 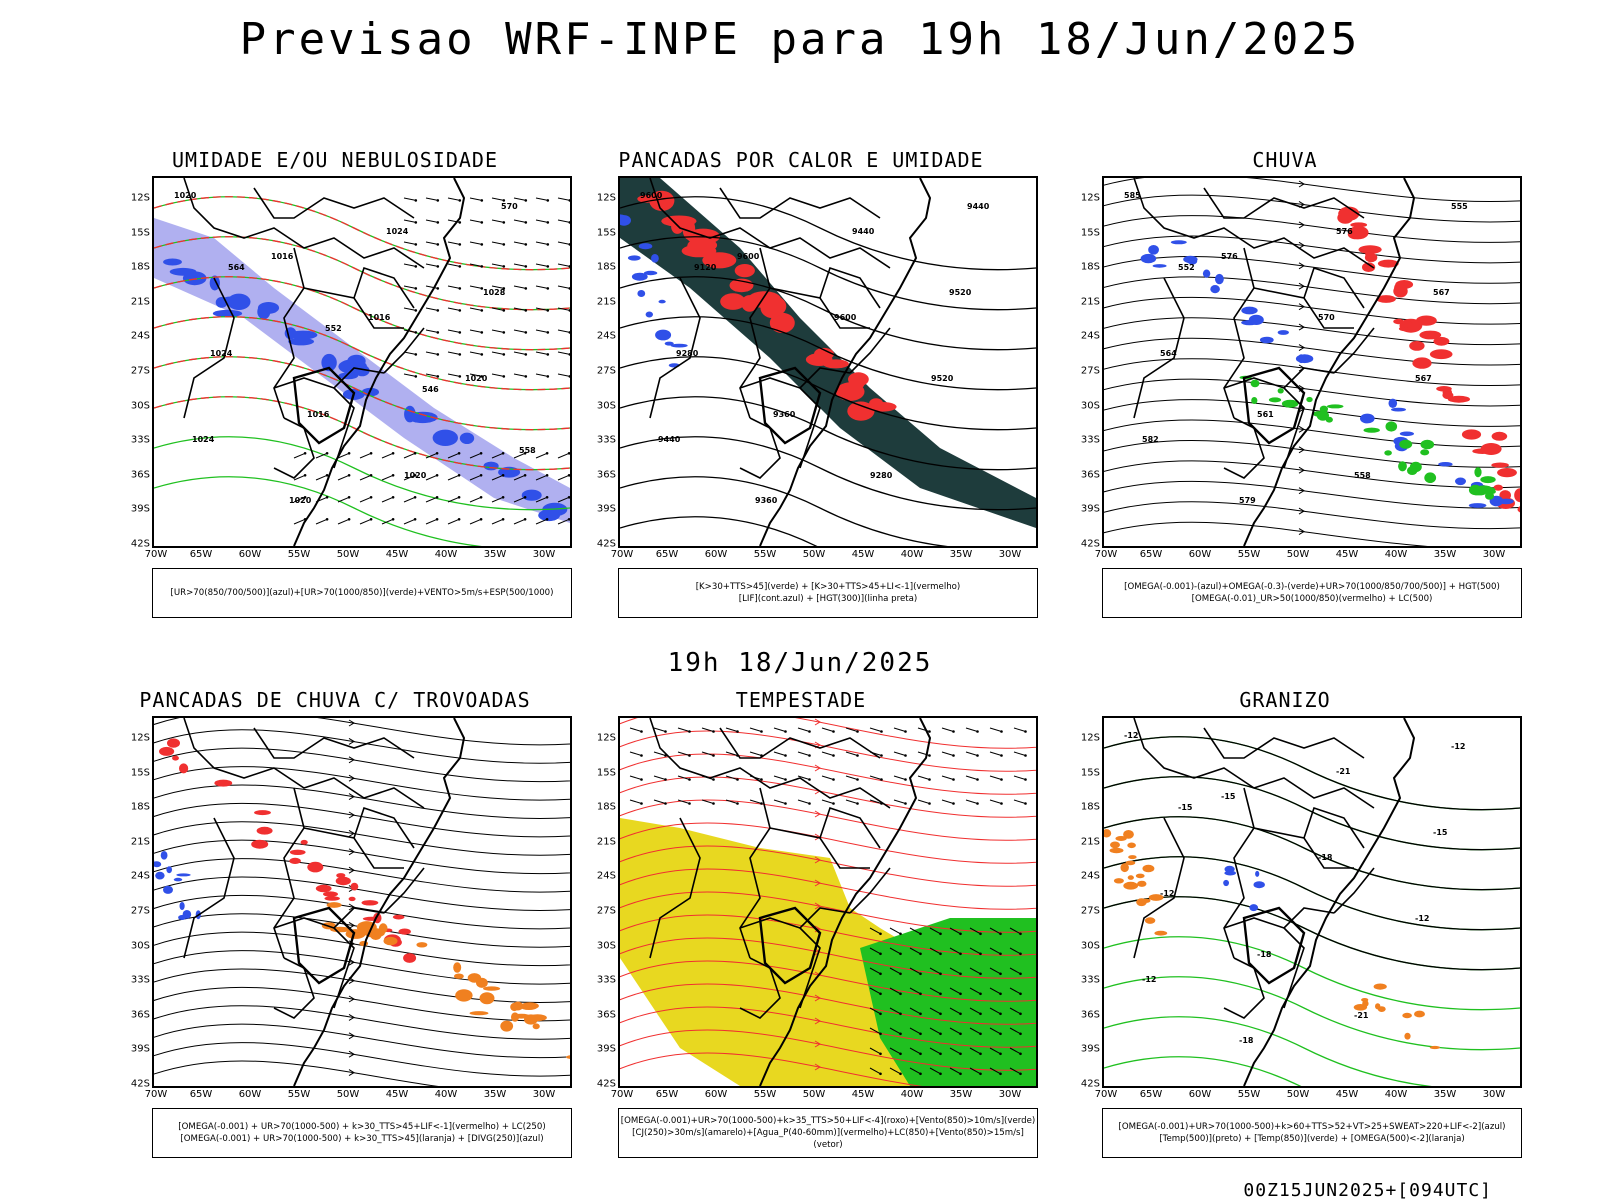 I want to click on contour-label: 1020, so click(x=476, y=378).